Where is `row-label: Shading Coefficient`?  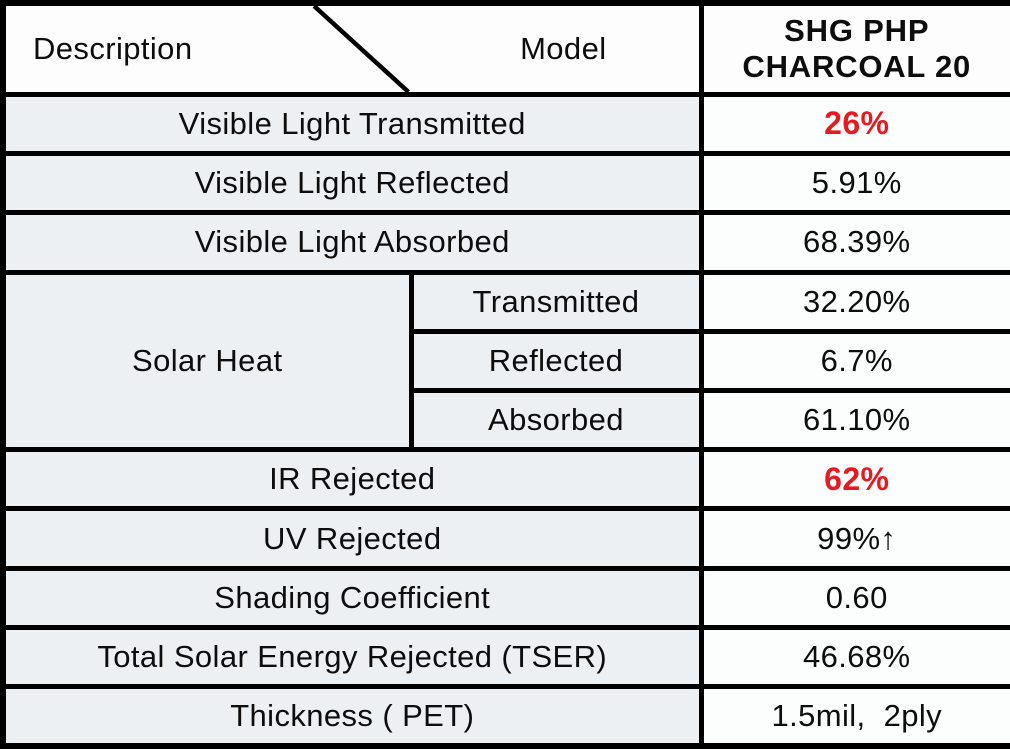
row-label: Shading Coefficient is located at coordinates (352, 597).